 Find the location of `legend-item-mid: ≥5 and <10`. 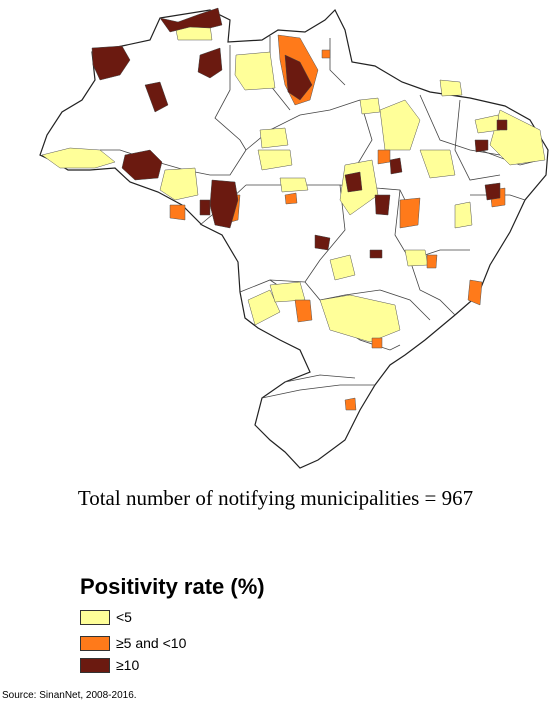

legend-item-mid: ≥5 and <10 is located at coordinates (133, 643).